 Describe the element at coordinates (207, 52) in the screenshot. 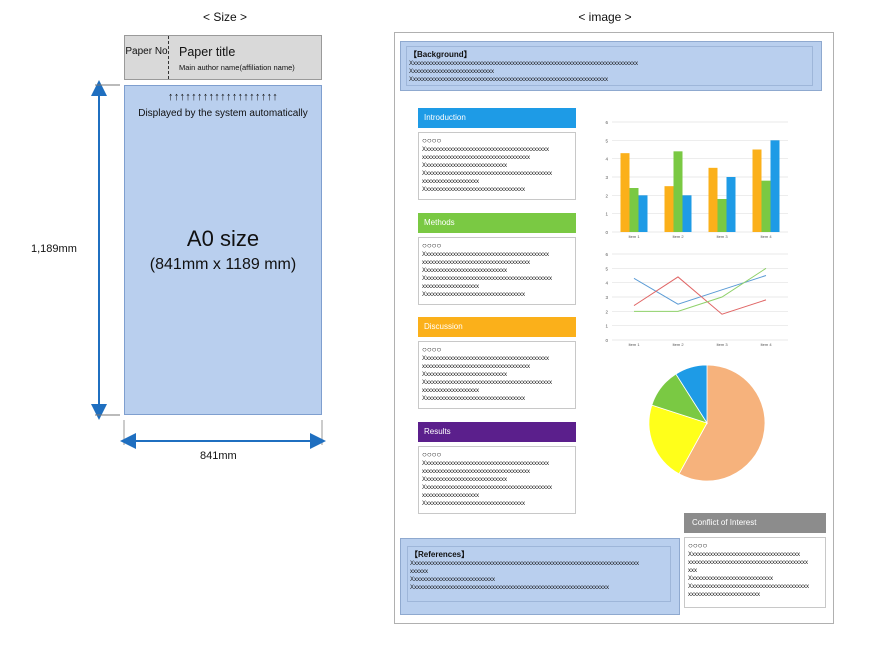

I see `paper-title-label: Paper title` at that location.